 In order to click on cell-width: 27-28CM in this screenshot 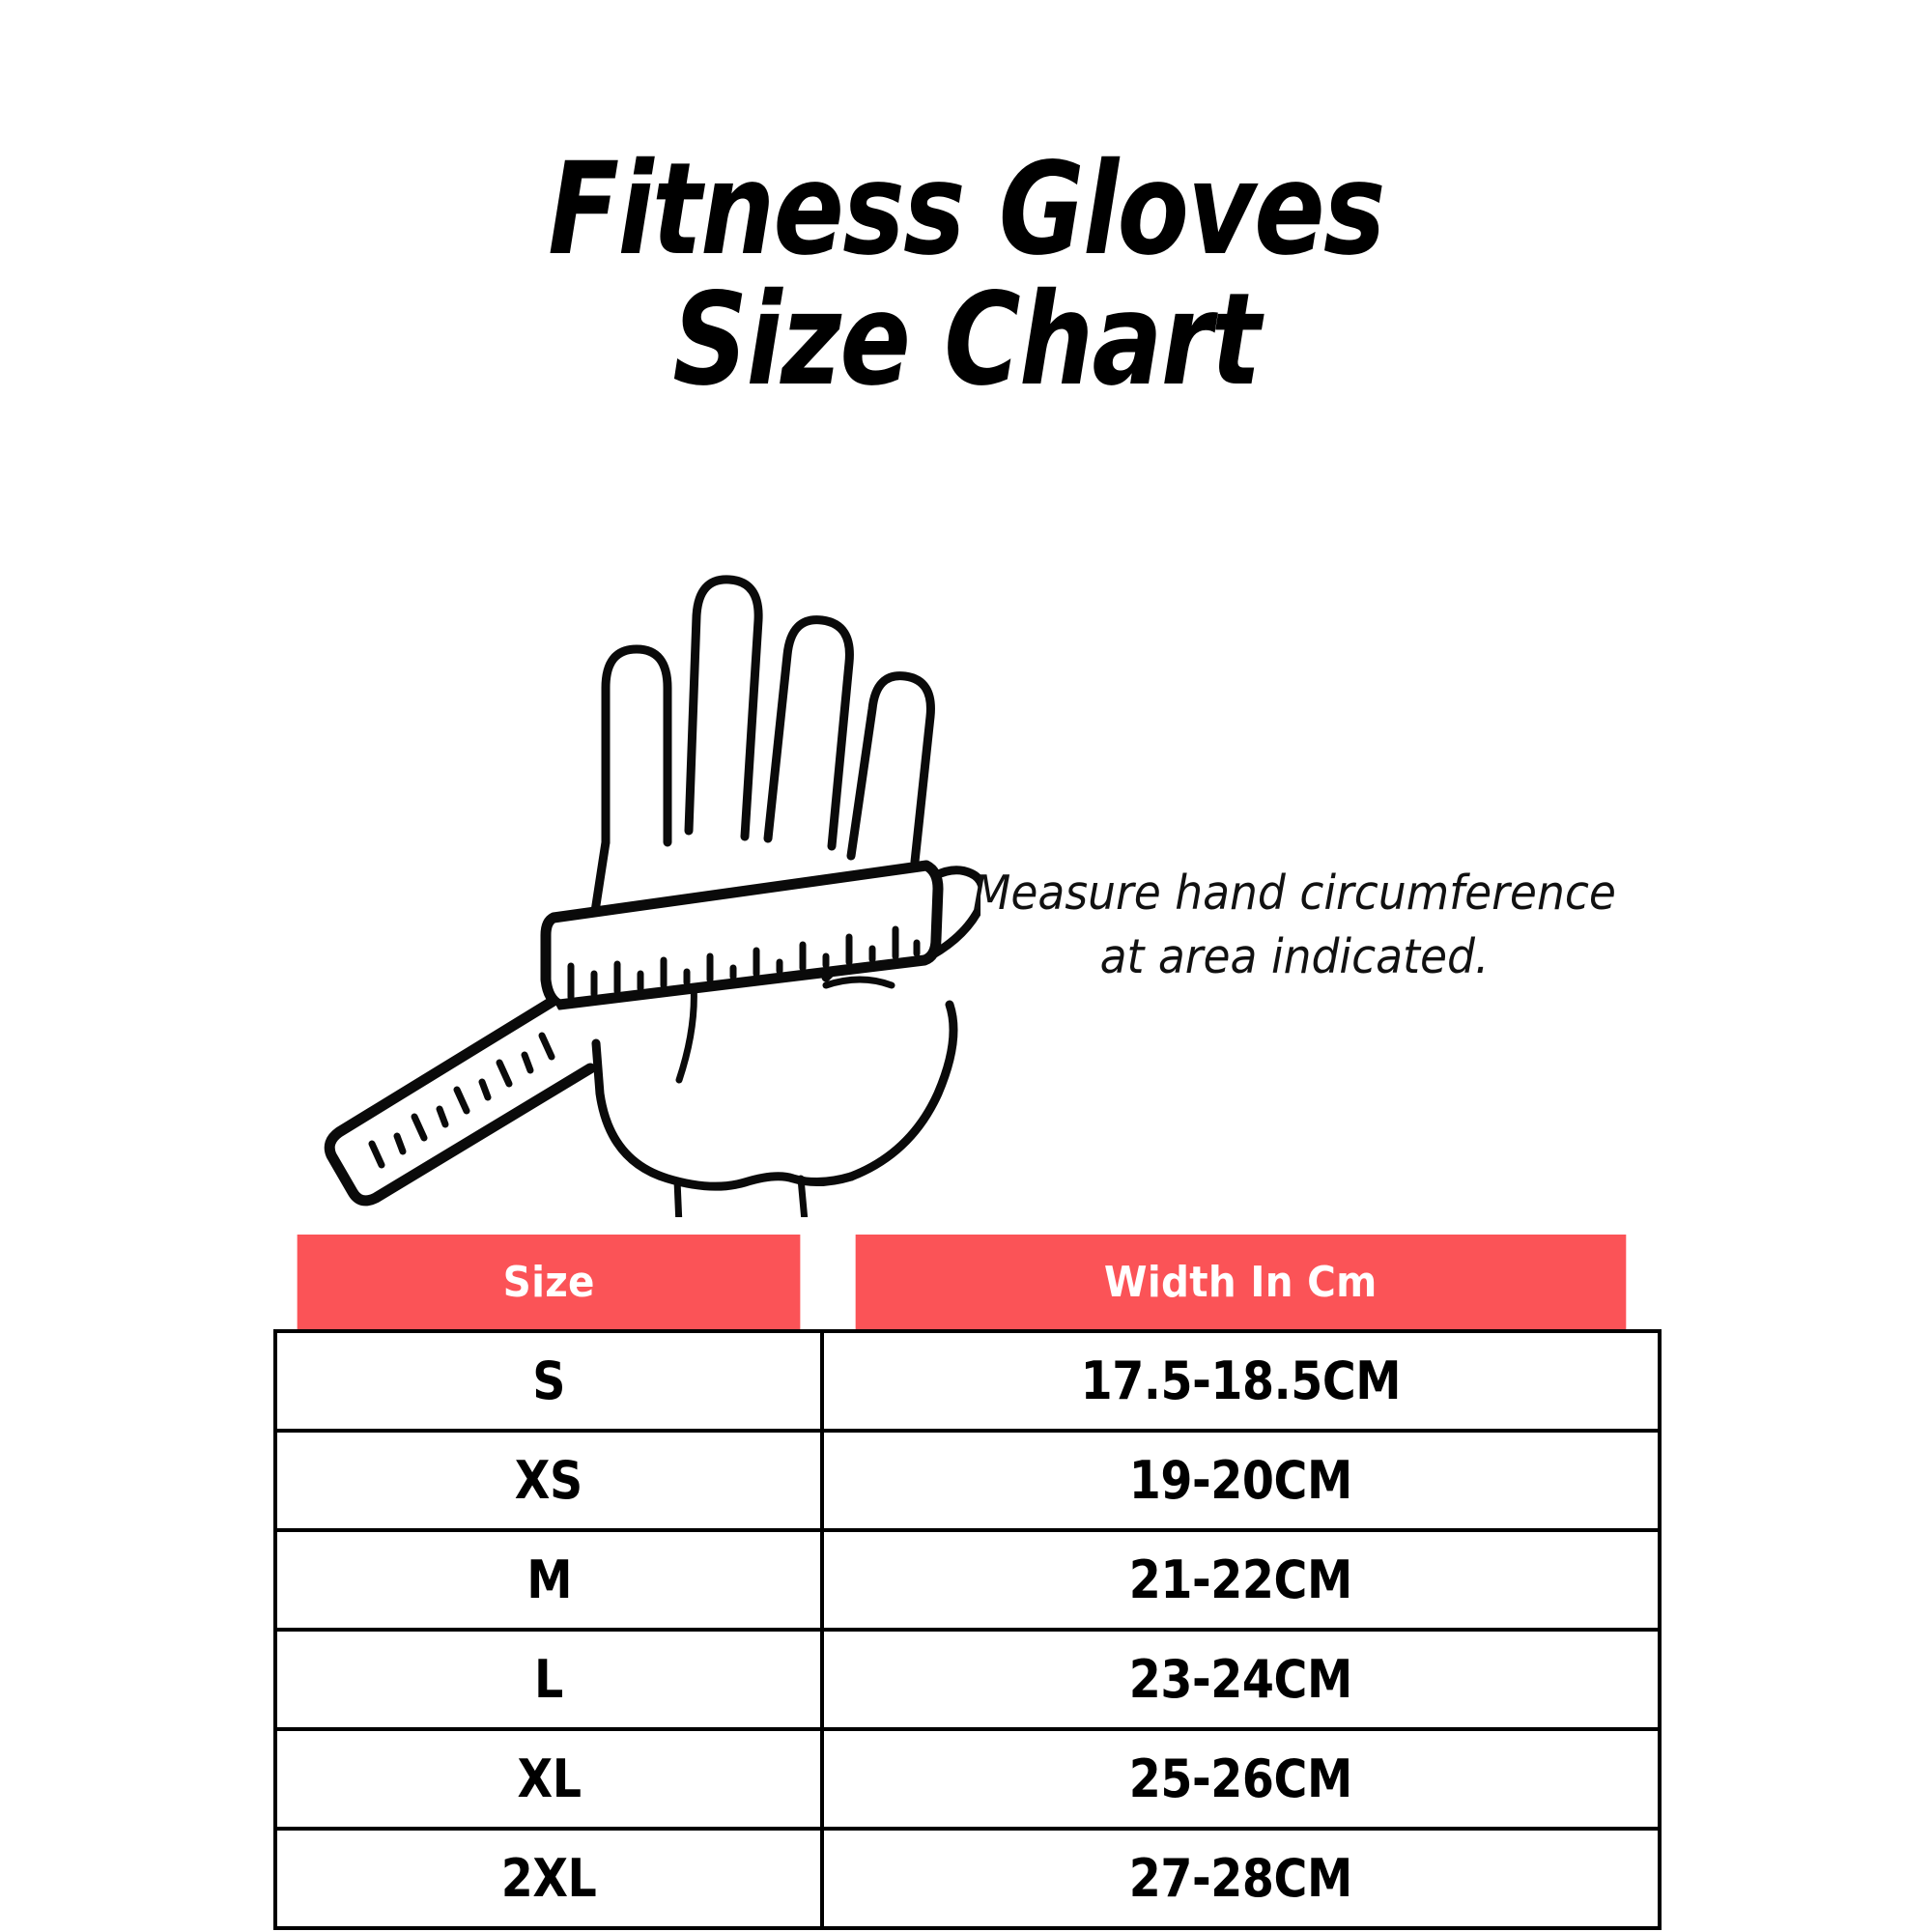, I will do `click(1241, 1878)`.